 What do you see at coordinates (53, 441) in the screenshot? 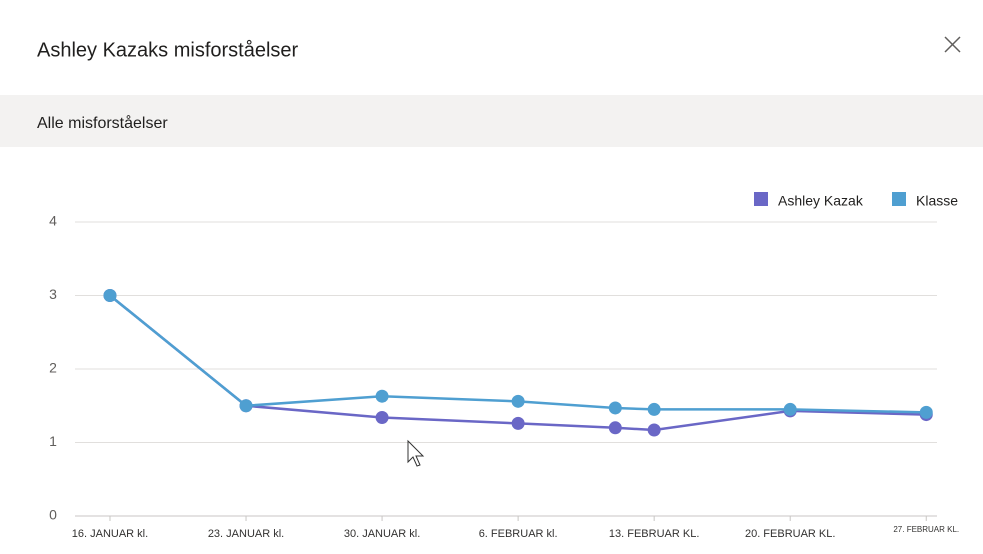
I see `y-tick-label: 1` at bounding box center [53, 441].